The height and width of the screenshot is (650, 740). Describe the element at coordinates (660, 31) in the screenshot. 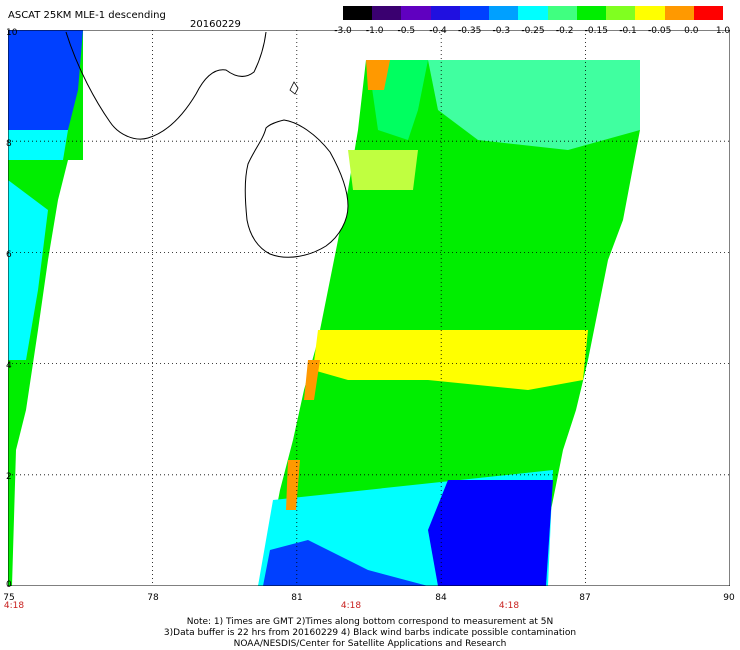

I see `colorbar-label: -0.05` at that location.